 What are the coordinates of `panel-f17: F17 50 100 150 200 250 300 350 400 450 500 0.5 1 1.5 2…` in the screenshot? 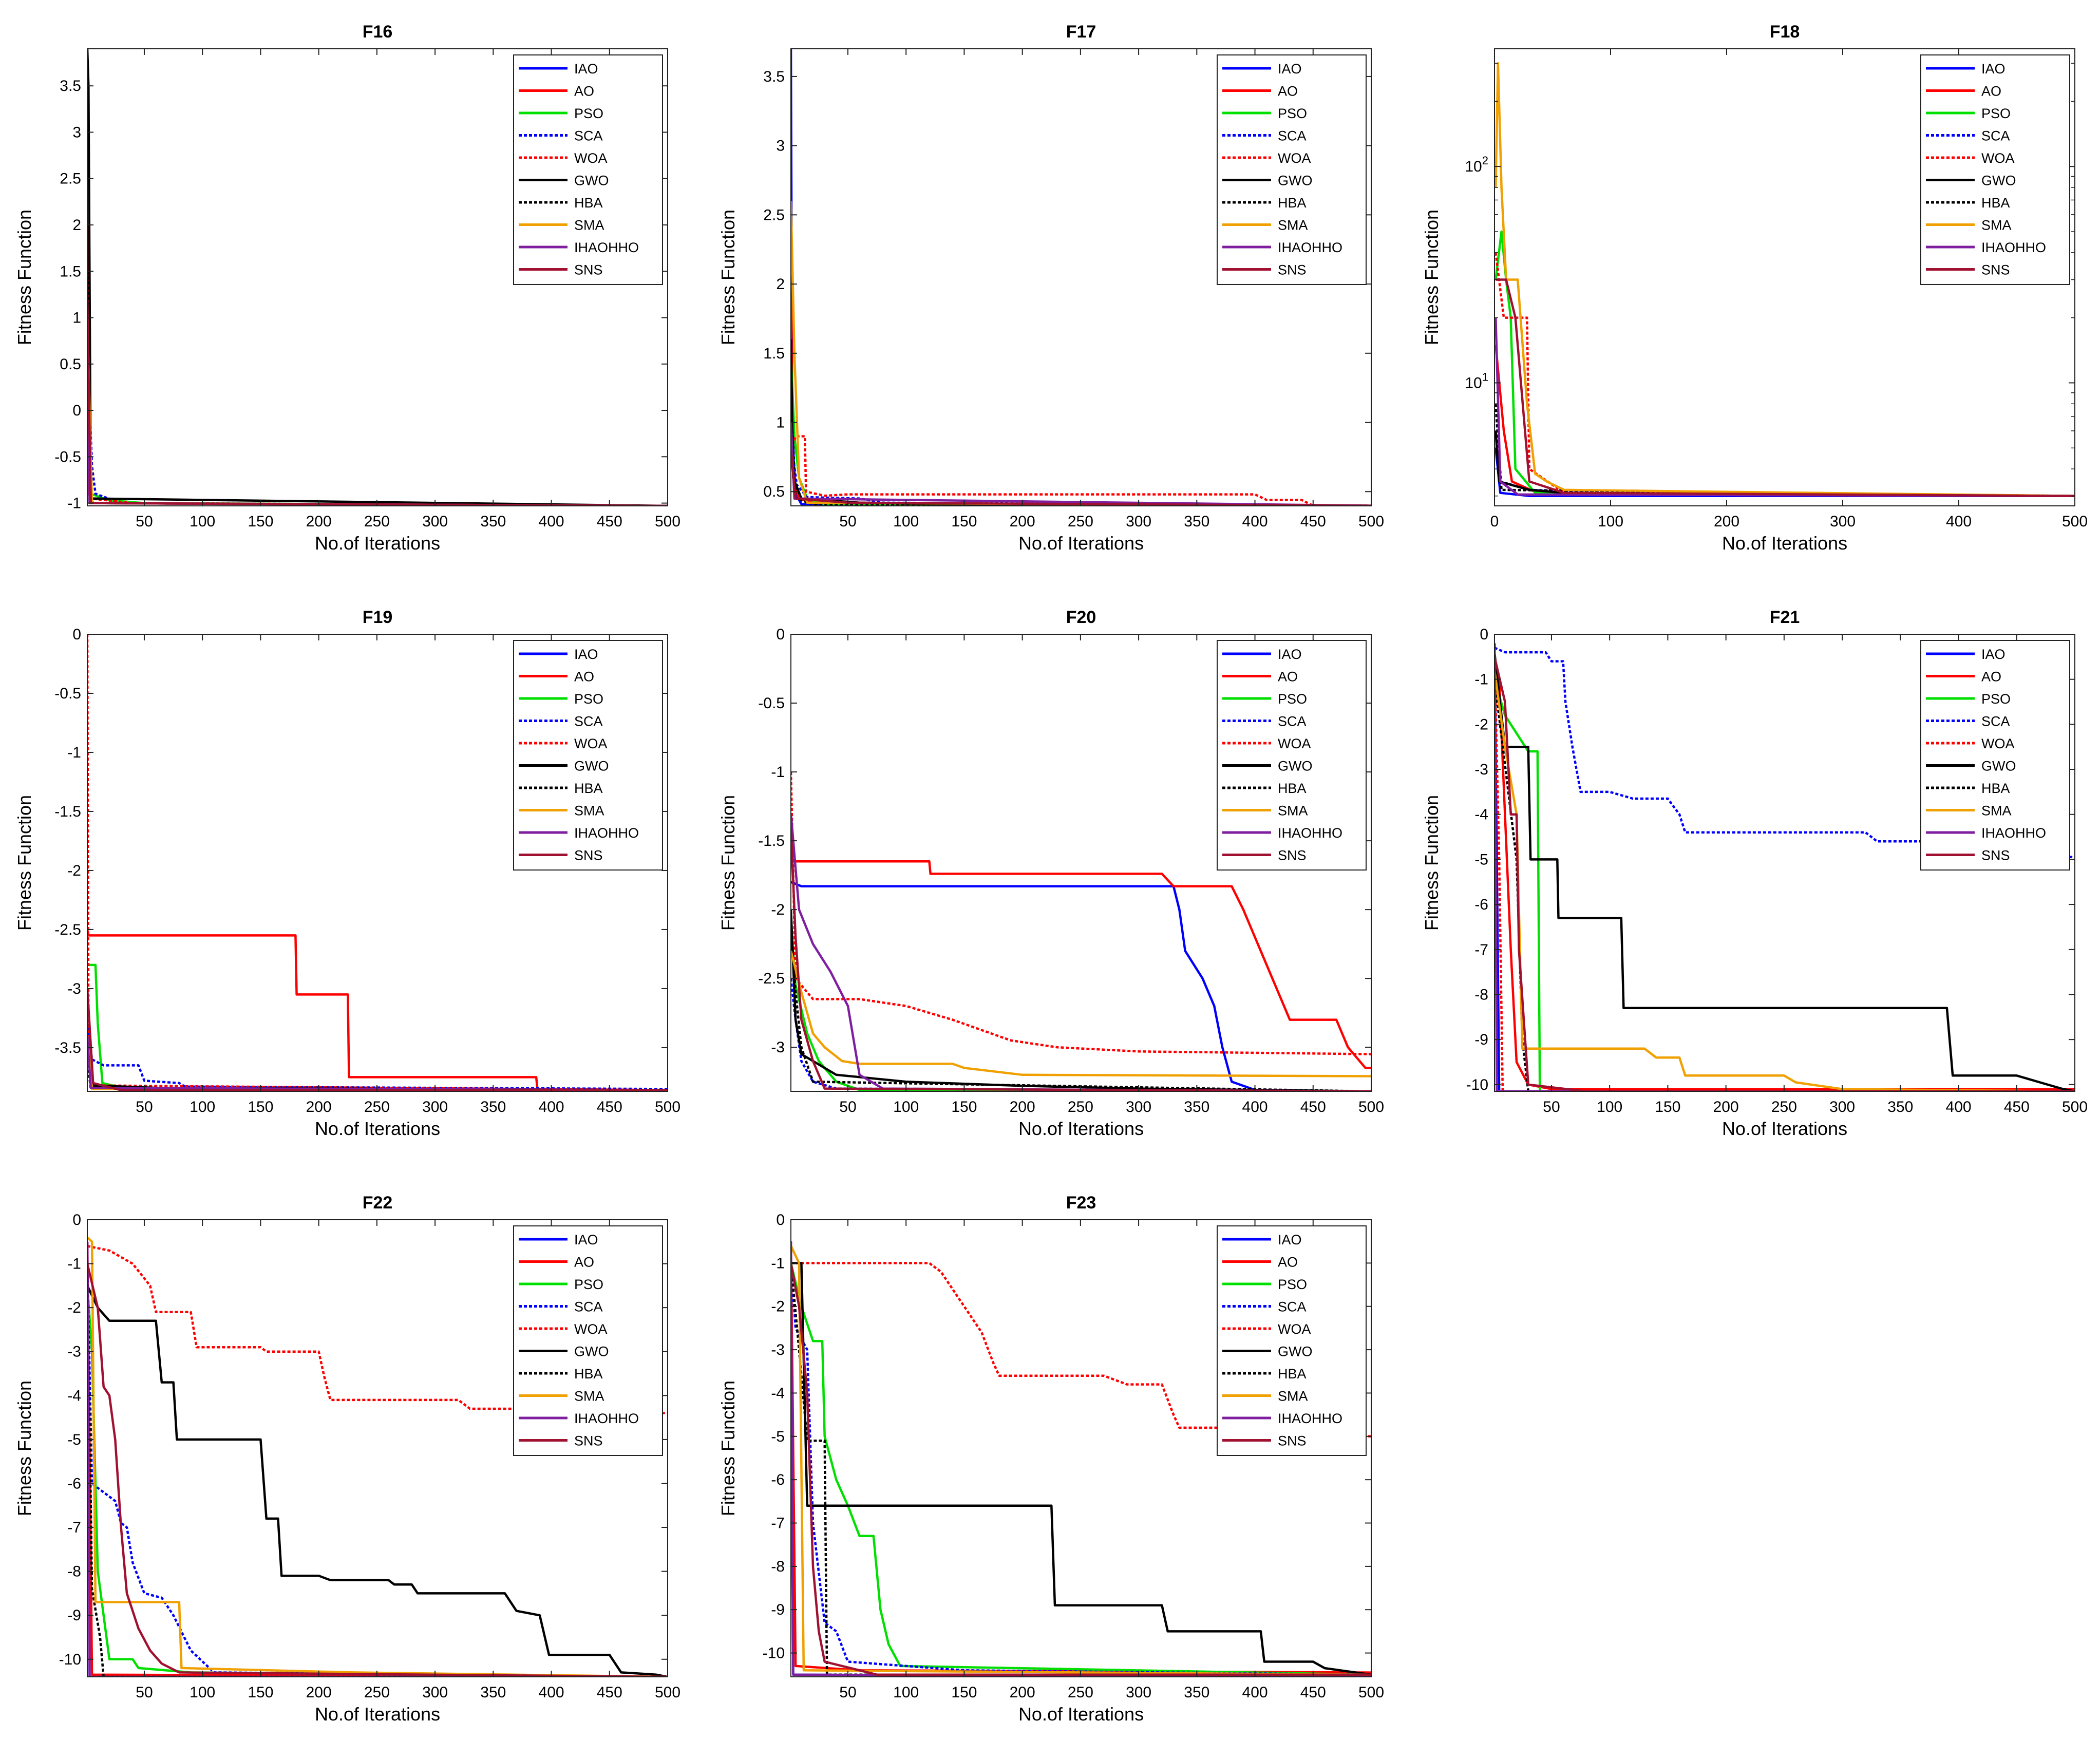 It's located at (1063, 298).